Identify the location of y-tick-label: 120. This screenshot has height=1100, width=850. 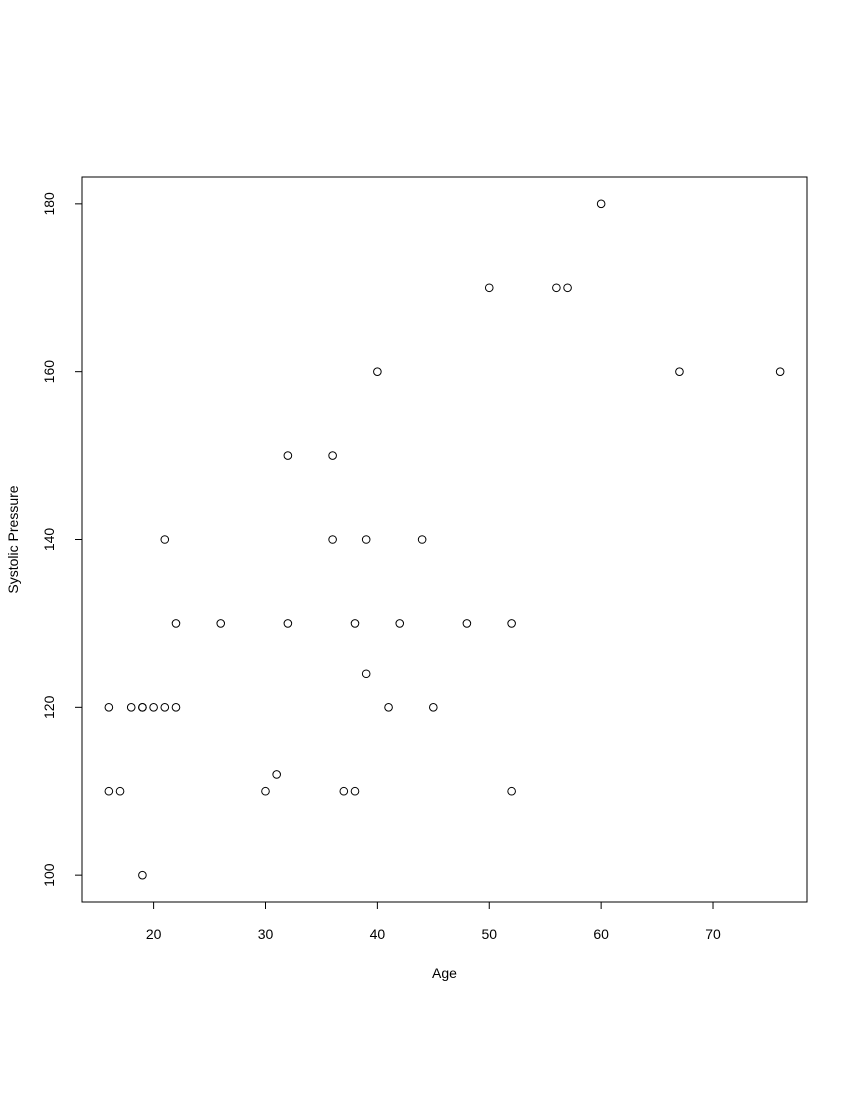
(49, 707).